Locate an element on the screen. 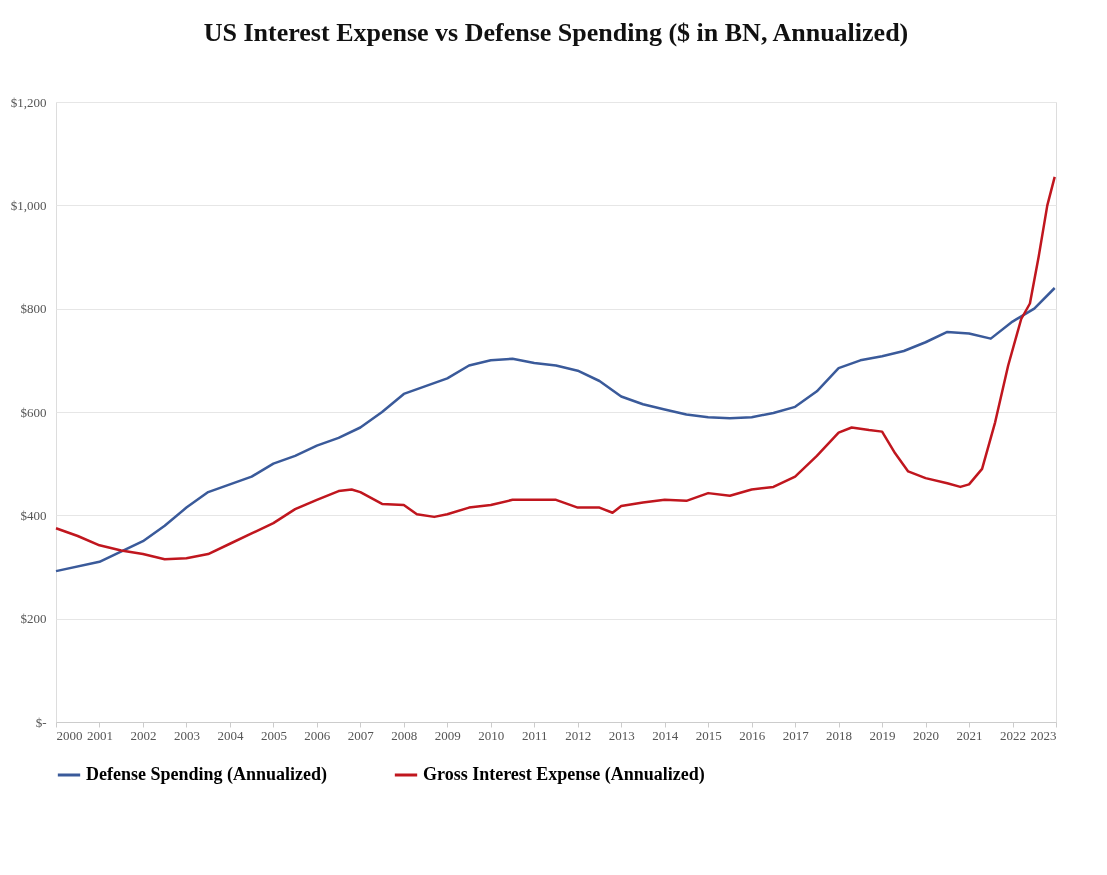 This screenshot has width=1107, height=875. x-tick-label: 2012 is located at coordinates (578, 735).